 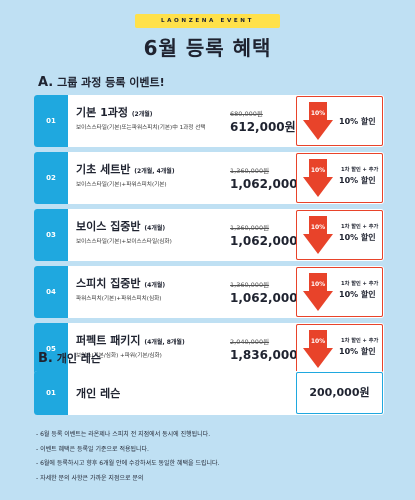 I want to click on event-badge: LAONZENA EVENT, so click(x=207, y=21).